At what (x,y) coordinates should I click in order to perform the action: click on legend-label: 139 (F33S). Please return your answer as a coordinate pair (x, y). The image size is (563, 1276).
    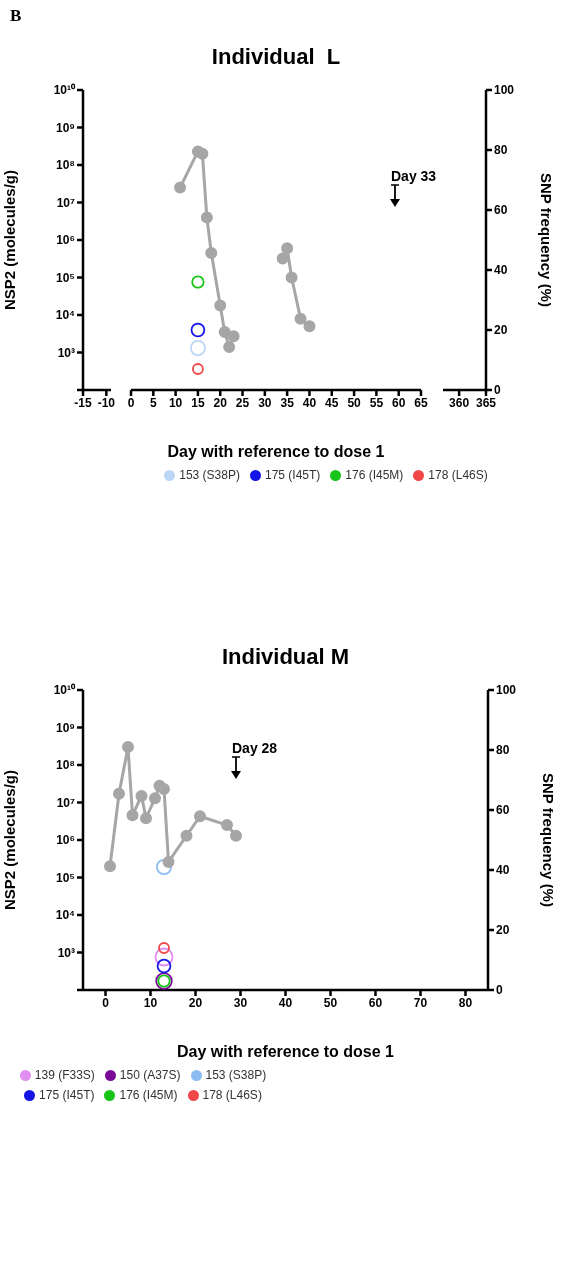
    Looking at the image, I should click on (64, 1075).